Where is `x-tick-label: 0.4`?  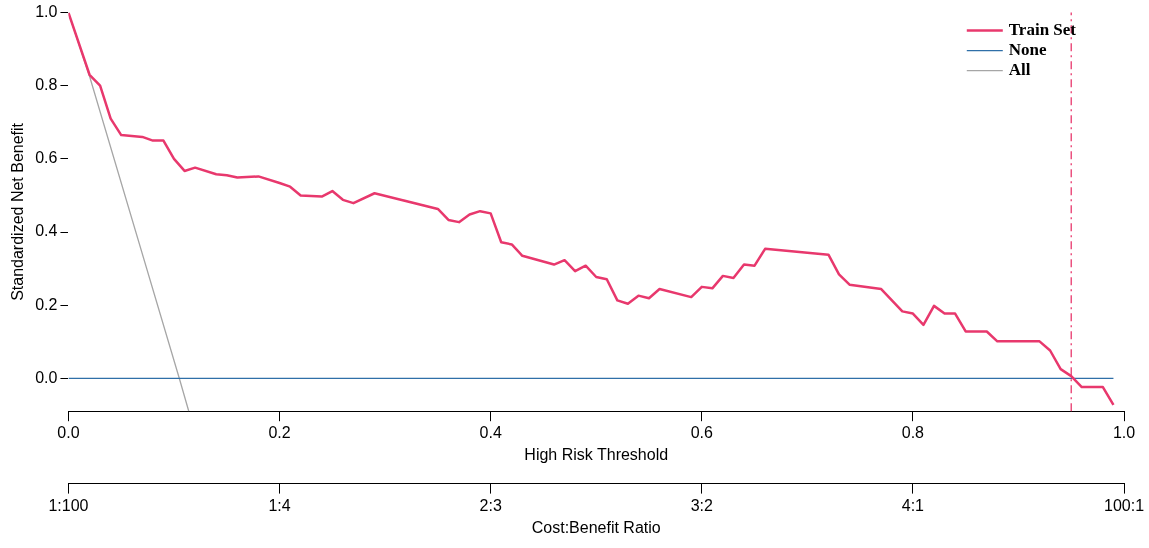
x-tick-label: 0.4 is located at coordinates (490, 433).